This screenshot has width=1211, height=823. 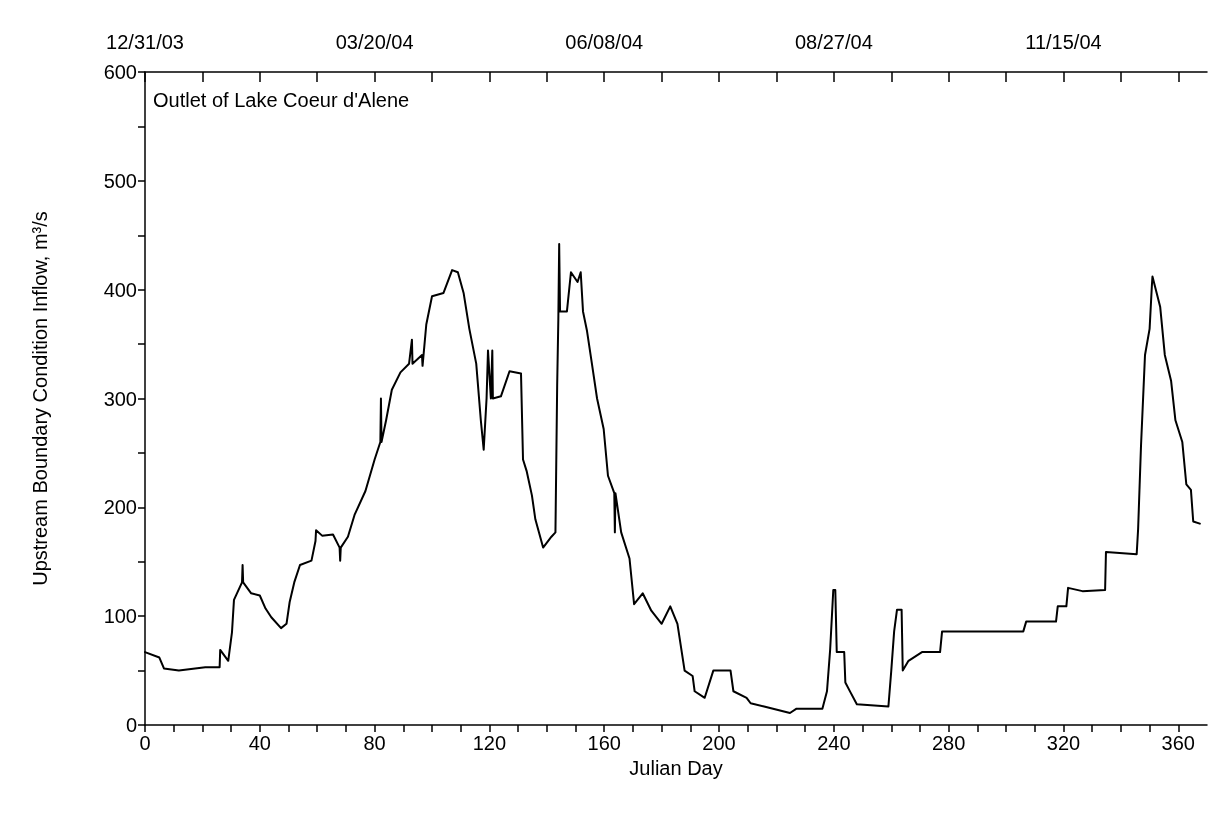 What do you see at coordinates (948, 743) in the screenshot?
I see `x-tick-label: 280` at bounding box center [948, 743].